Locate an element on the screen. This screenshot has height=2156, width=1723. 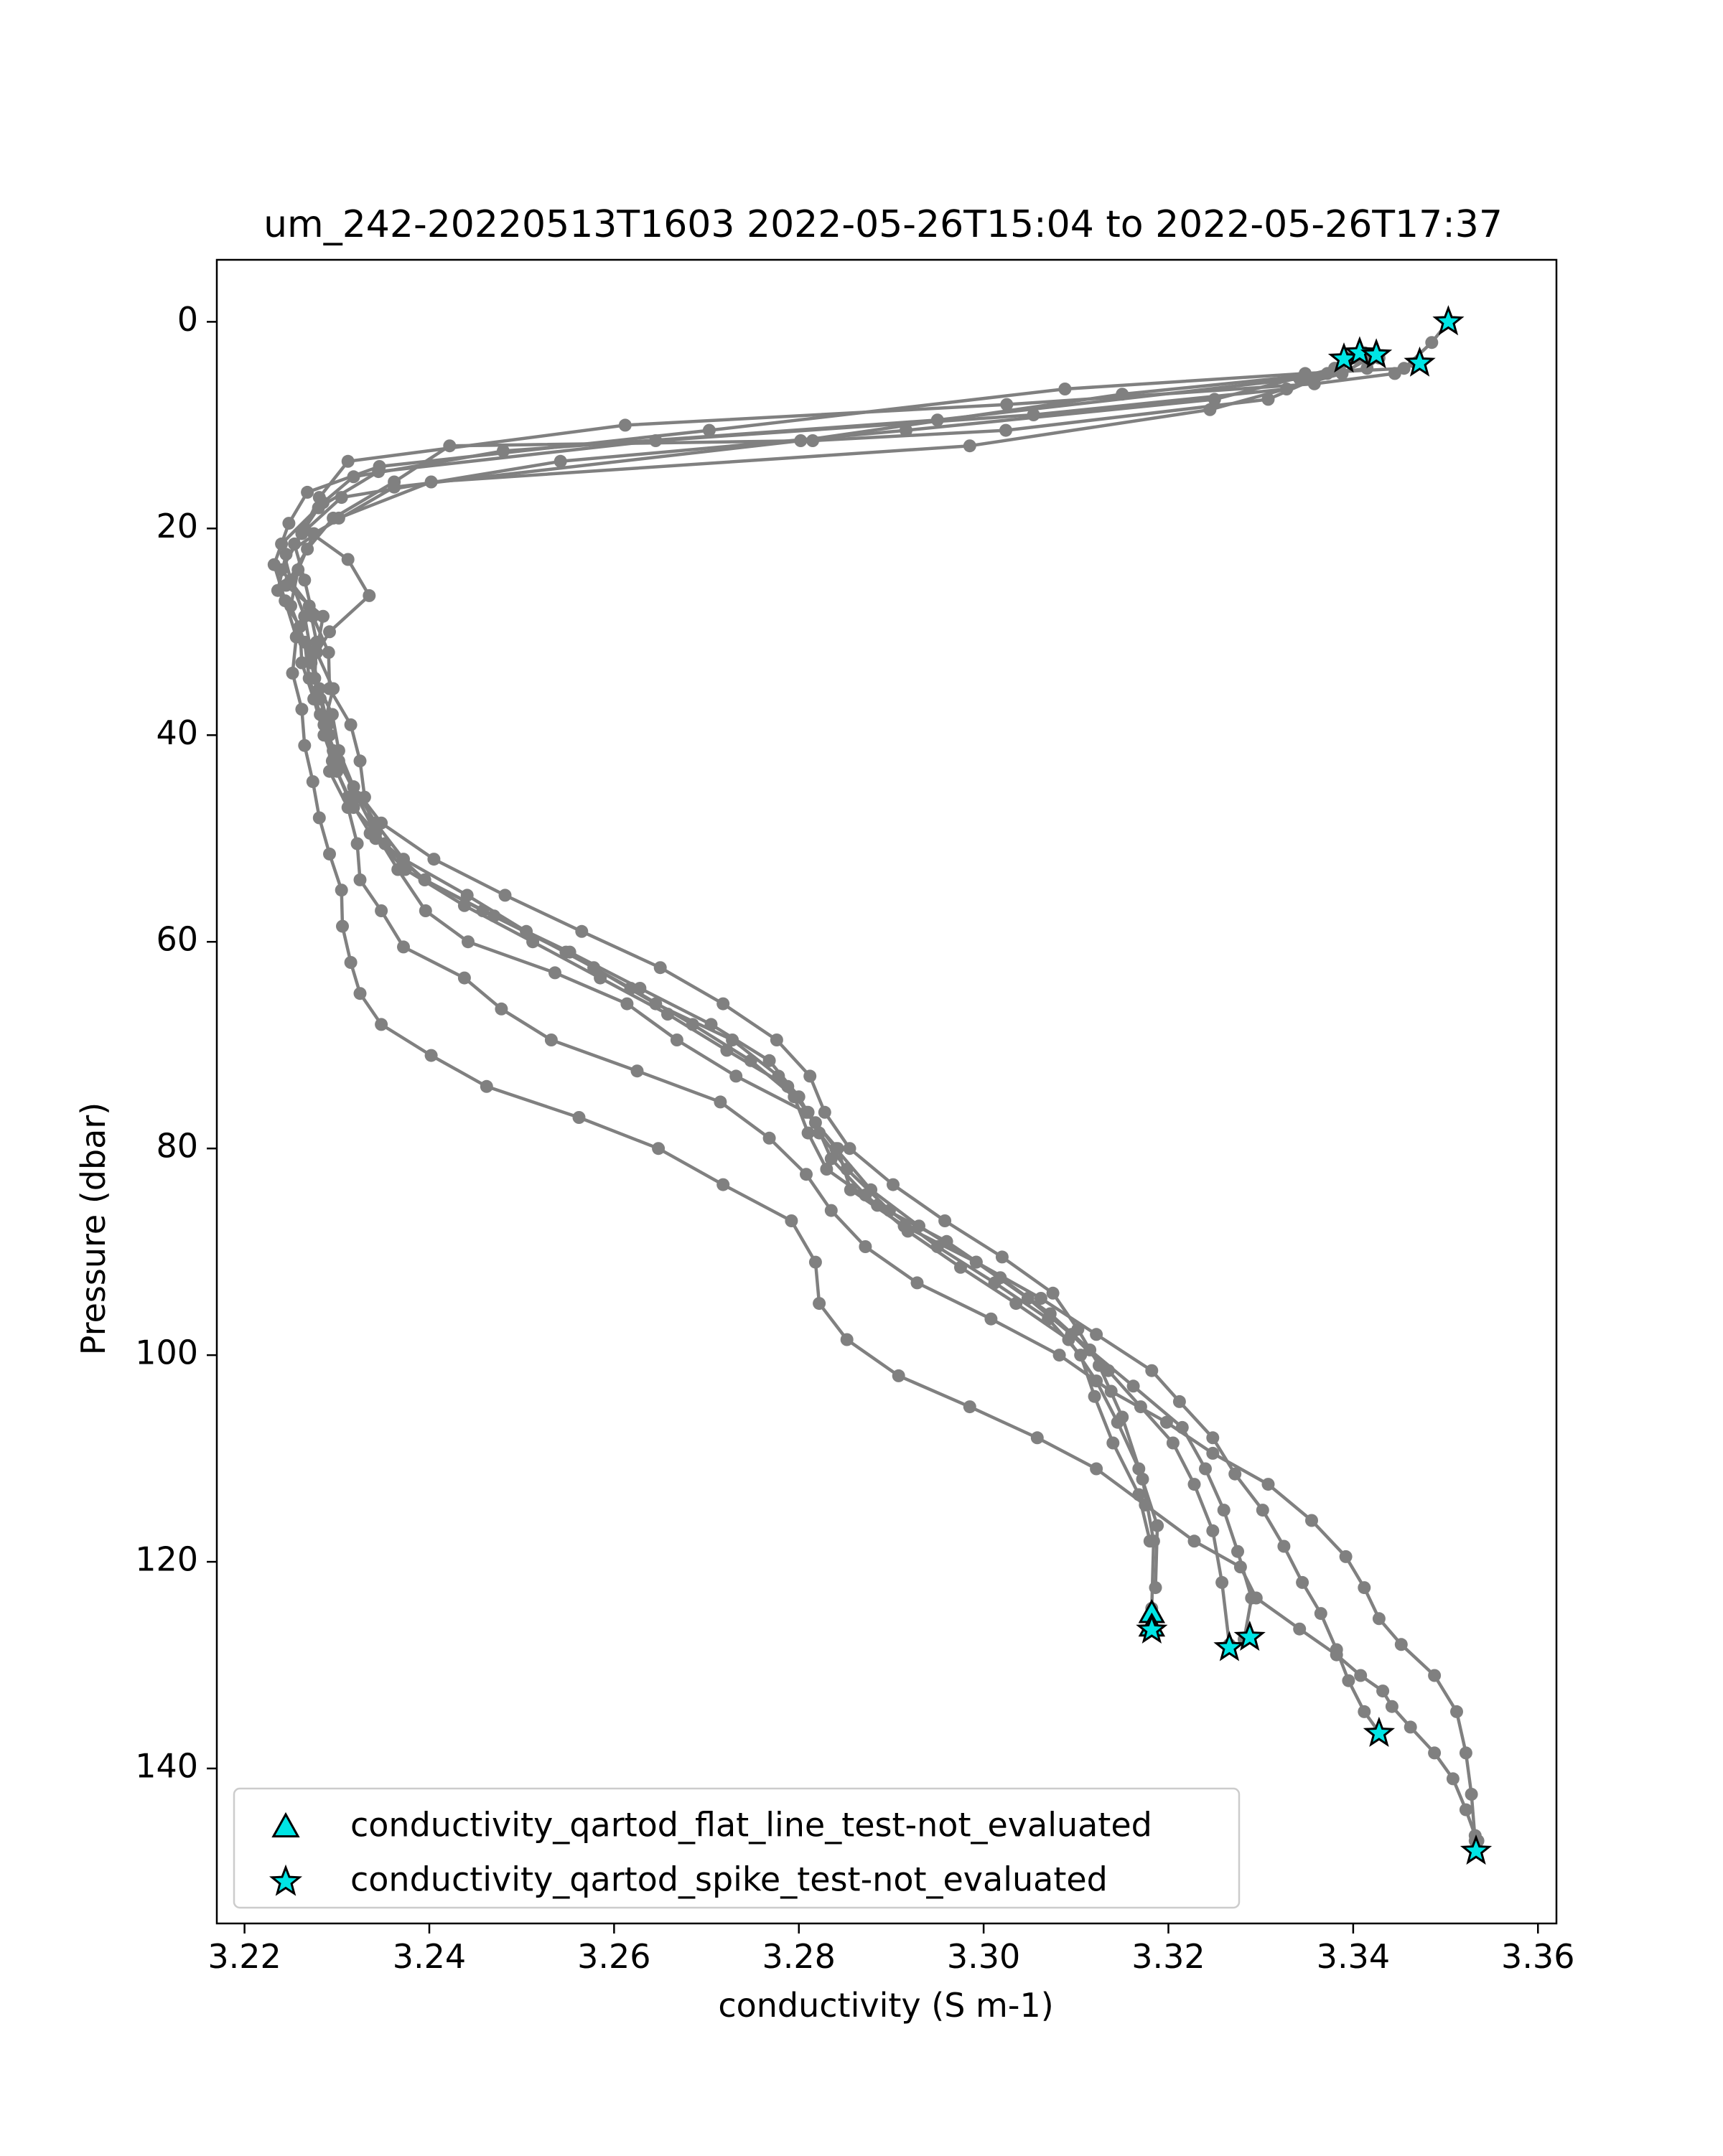
y-tick-label: 120 is located at coordinates (166, 1559).